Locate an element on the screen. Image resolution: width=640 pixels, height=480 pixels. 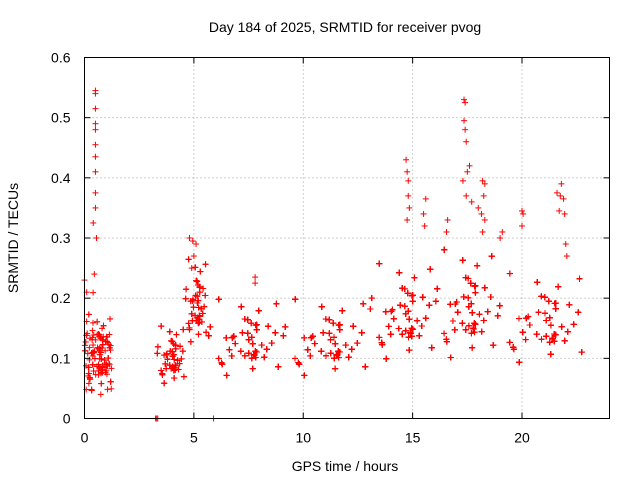
y-axis-label: SRMTID / TECUs is located at coordinates (13, 238).